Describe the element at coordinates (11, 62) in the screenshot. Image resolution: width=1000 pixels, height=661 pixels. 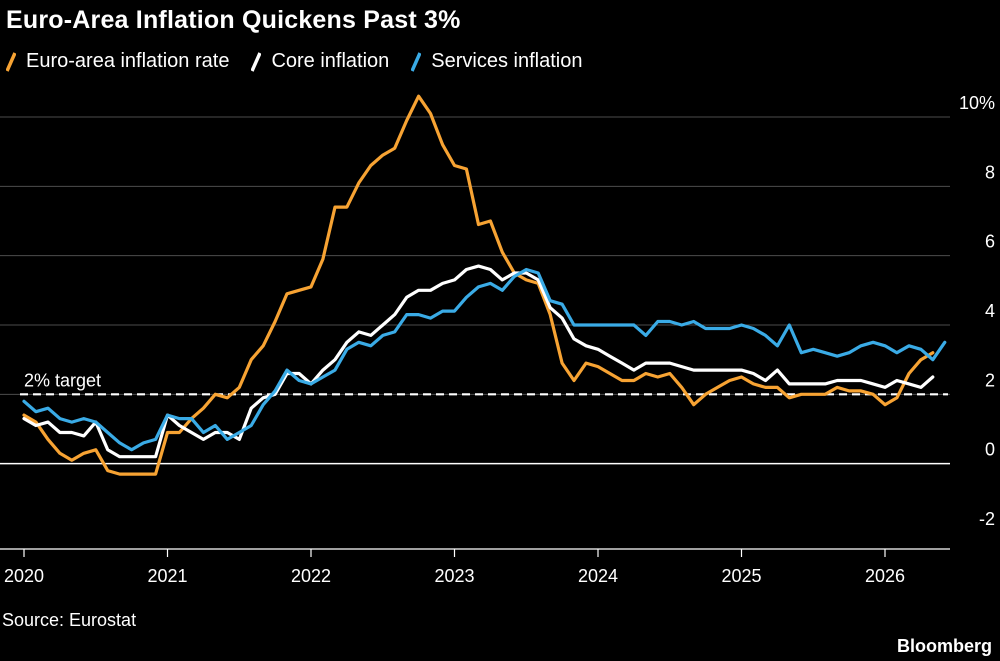
I see `legend-swatch-headline` at that location.